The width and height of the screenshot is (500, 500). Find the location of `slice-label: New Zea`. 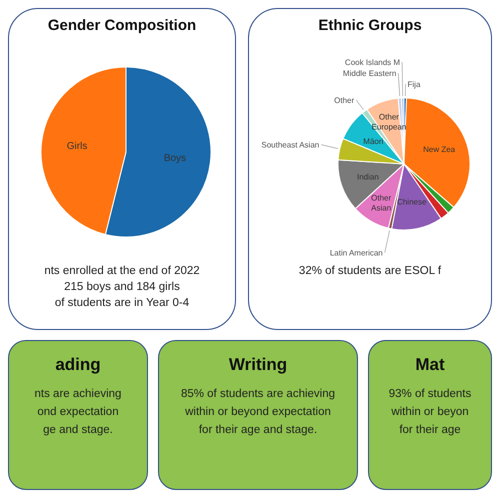

slice-label: New Zea is located at coordinates (439, 149).